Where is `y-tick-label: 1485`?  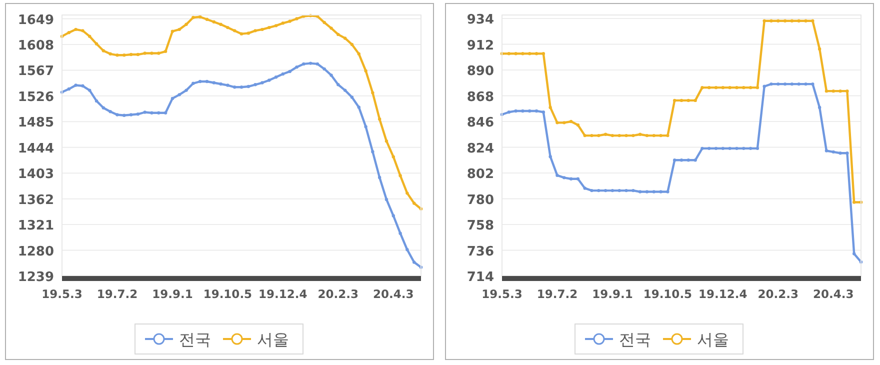
y-tick-label: 1485 is located at coordinates (36, 123).